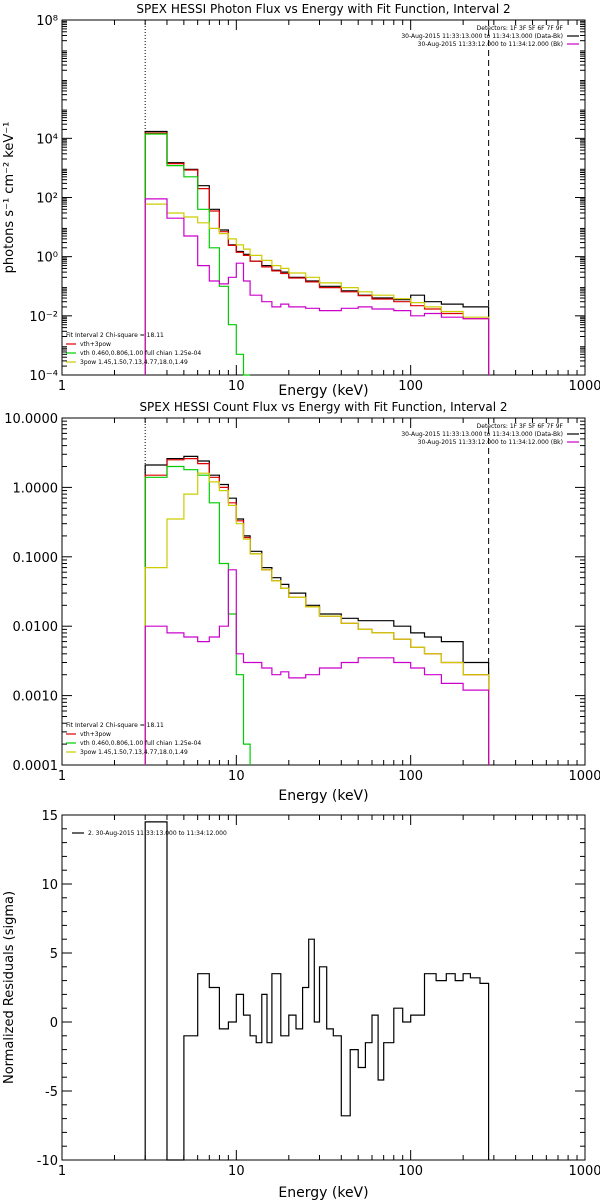  Describe the element at coordinates (47, 258) in the screenshot. I see `y-tick-label: 10⁰` at that location.